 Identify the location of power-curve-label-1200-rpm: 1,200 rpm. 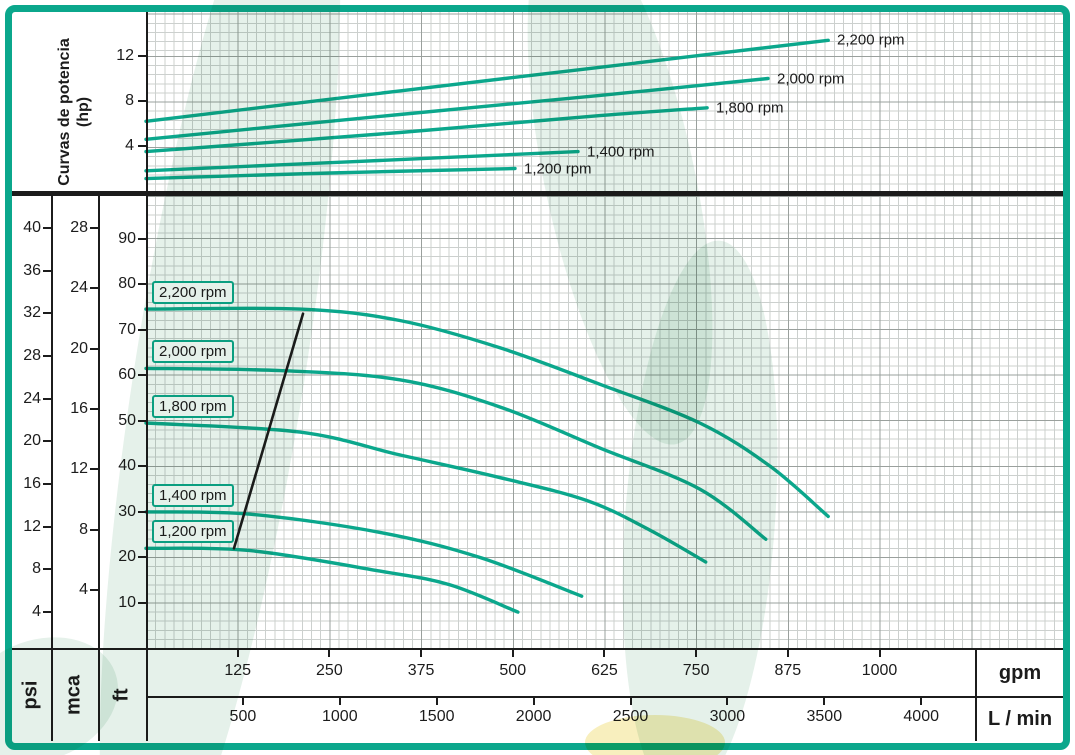
(558, 169).